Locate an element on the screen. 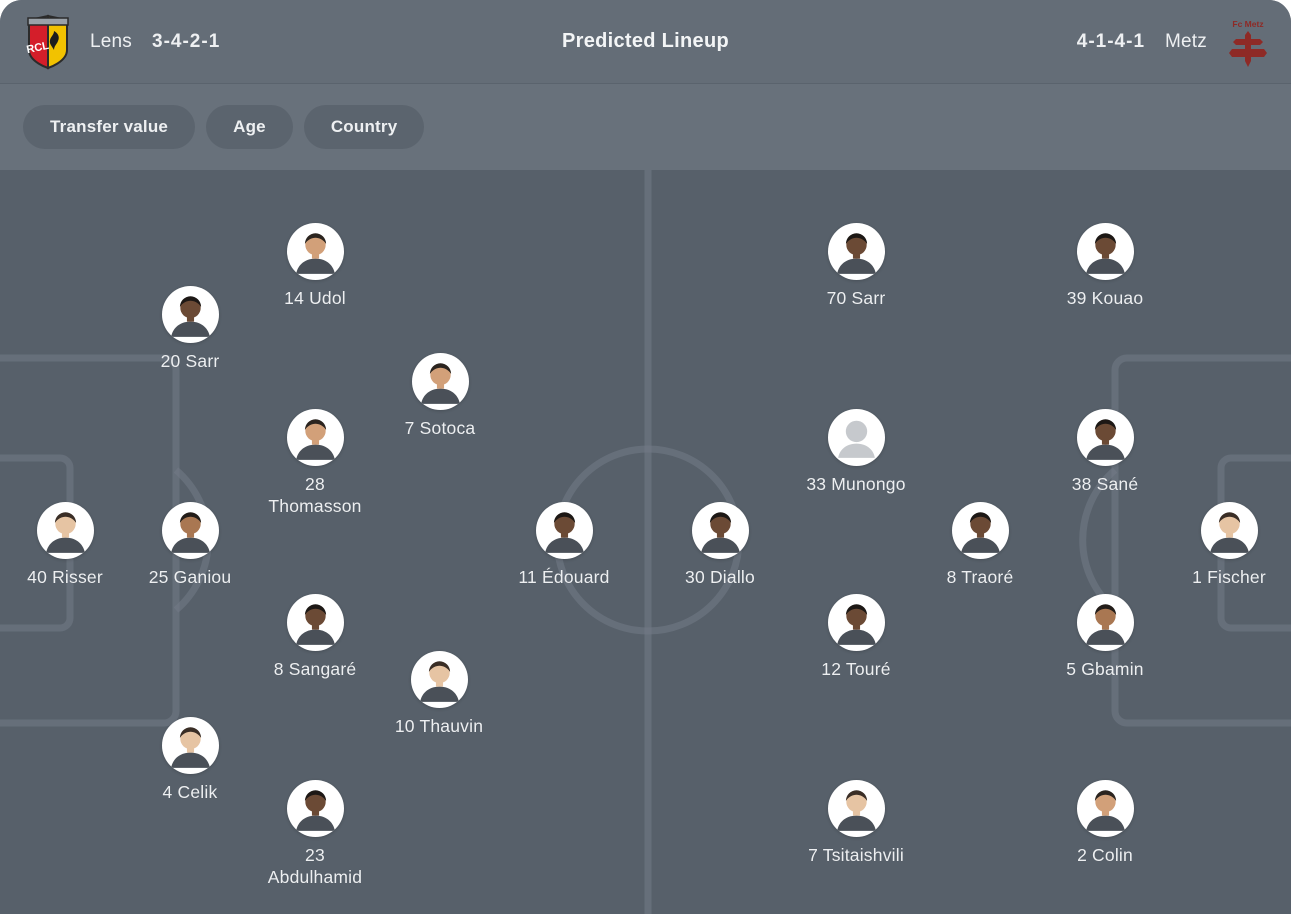  player-home-10-thauvin: 10 Thauvin is located at coordinates (439, 694).